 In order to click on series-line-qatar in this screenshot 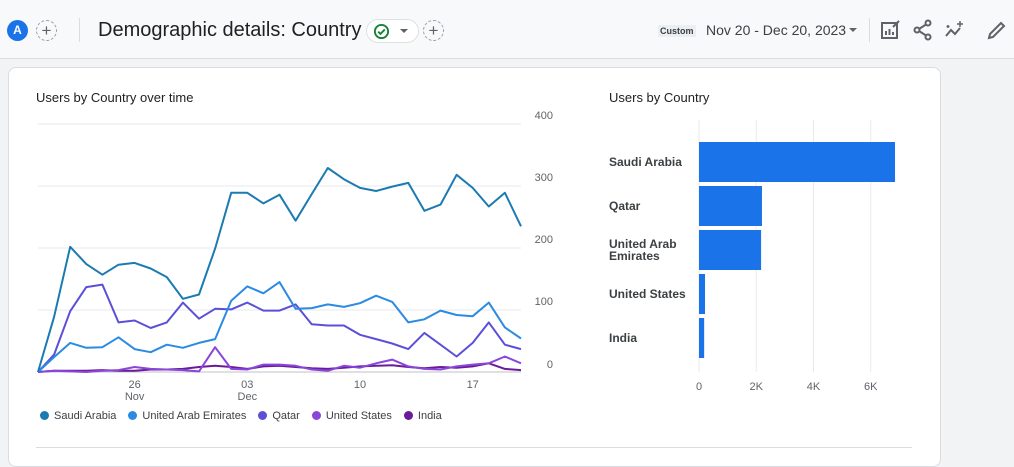, I will do `click(279, 328)`.